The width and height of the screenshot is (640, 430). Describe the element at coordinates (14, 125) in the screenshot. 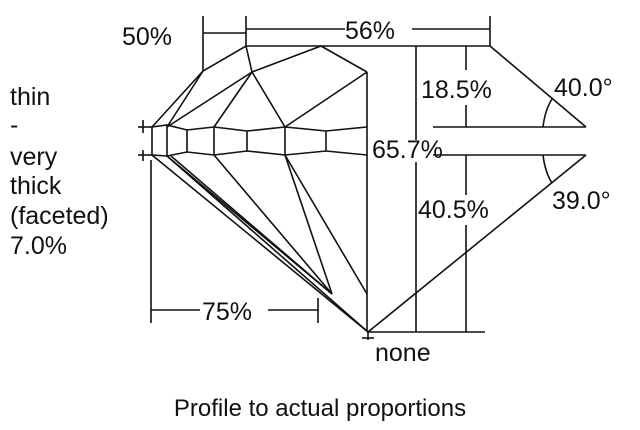

I see `girdle-line: -` at that location.